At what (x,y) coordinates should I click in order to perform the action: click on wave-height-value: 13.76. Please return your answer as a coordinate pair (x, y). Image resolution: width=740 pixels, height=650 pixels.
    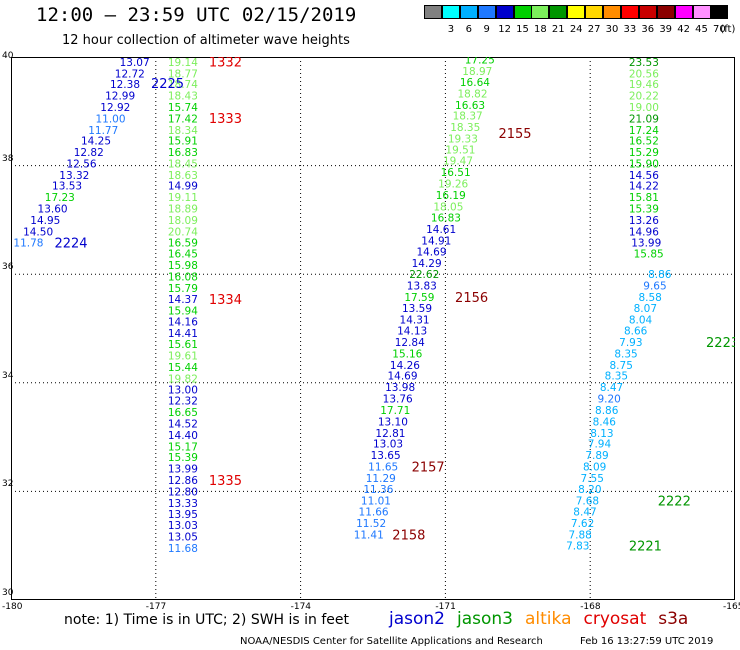
    Looking at the image, I should click on (398, 400).